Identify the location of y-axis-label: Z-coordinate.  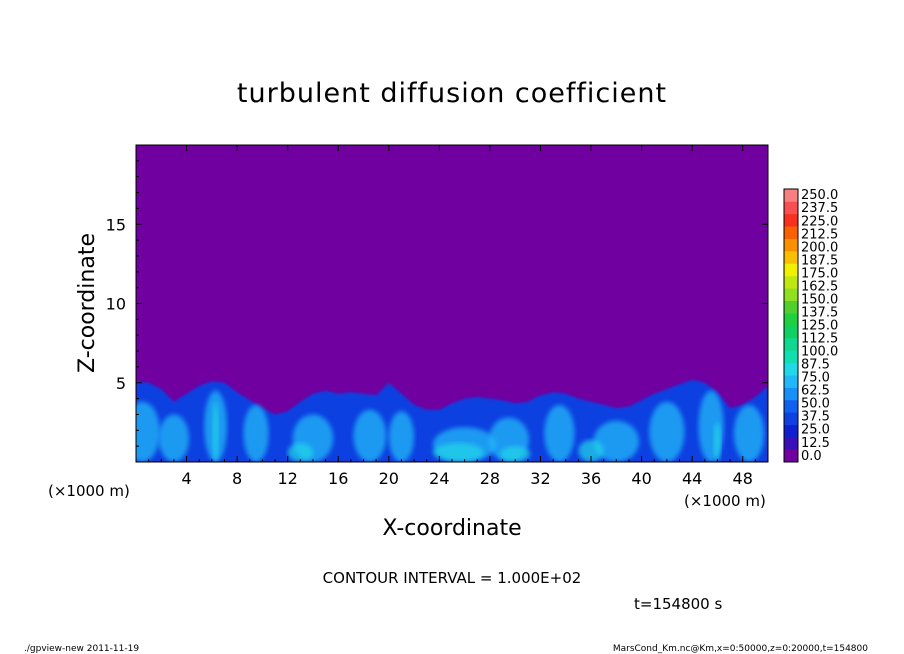
(87, 303).